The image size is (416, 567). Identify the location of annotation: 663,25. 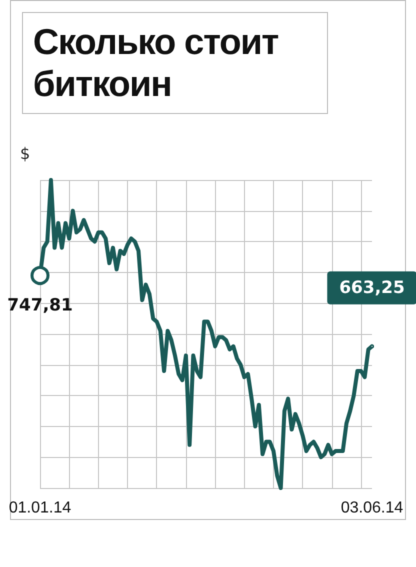
(372, 288).